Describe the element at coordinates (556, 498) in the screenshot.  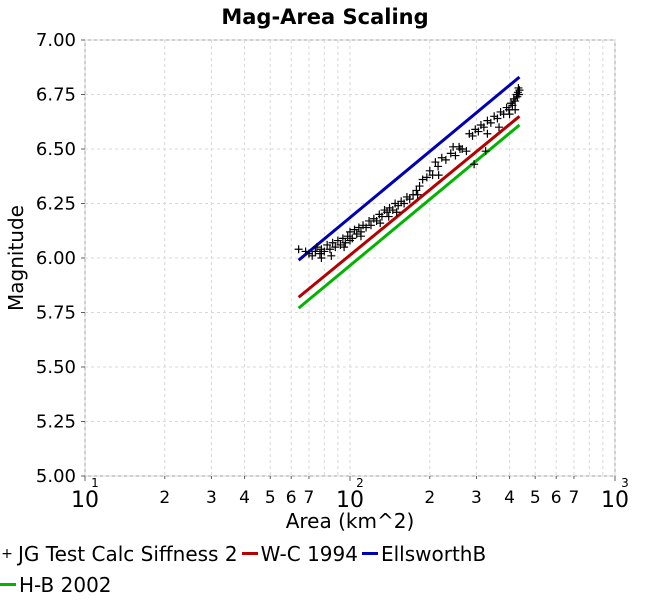
I see `x-minor-tick-label: 6` at that location.